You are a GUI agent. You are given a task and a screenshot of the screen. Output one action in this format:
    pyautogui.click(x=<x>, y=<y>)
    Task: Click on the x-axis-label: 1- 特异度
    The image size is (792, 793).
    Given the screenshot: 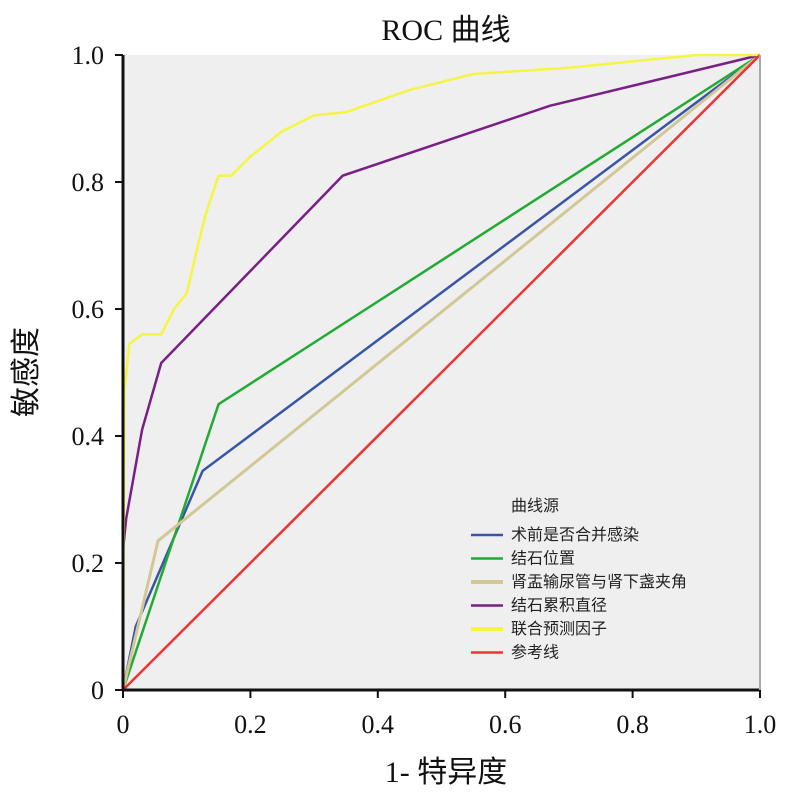 What is the action you would take?
    pyautogui.click(x=446, y=772)
    